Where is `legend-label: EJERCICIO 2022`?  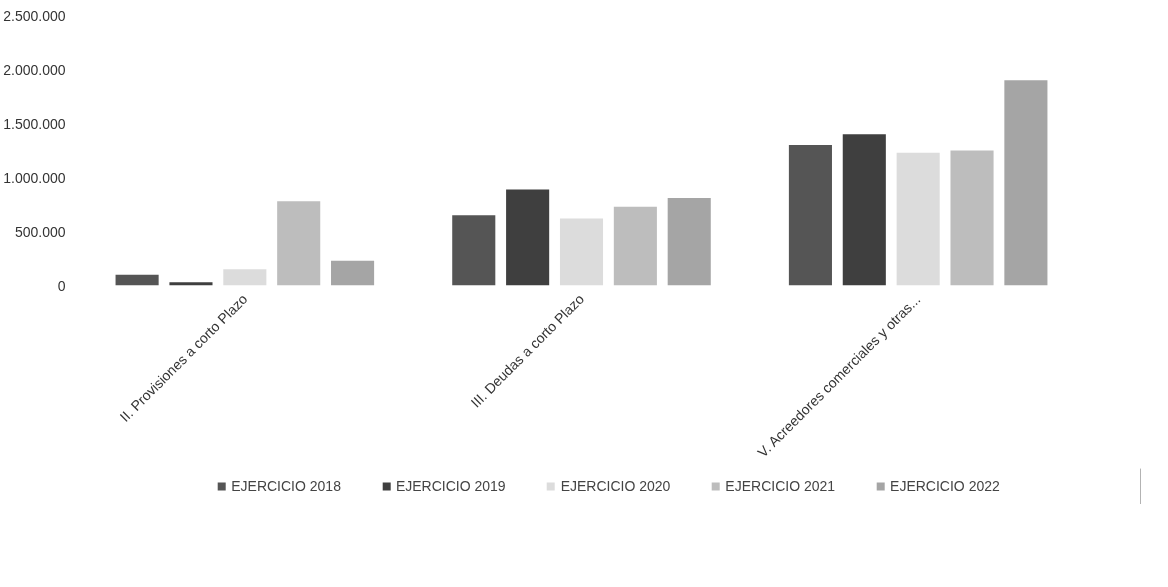 legend-label: EJERCICIO 2022 is located at coordinates (945, 486).